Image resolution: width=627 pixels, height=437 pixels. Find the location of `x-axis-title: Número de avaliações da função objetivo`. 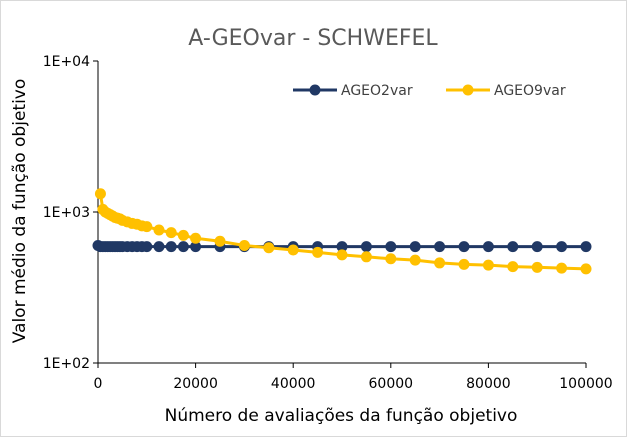

x-axis-title: Número de avaliações da função objetivo is located at coordinates (341, 416).